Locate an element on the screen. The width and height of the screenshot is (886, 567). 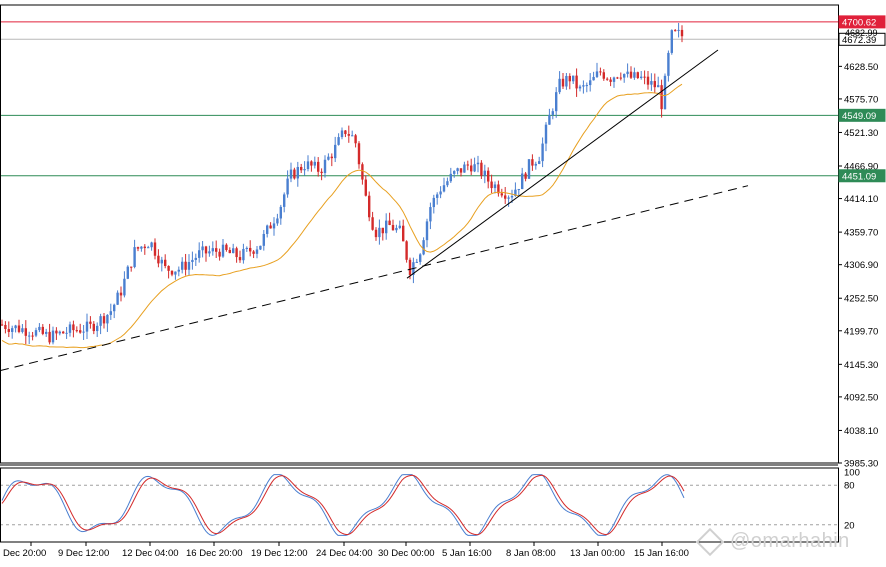
time-label-4: 19 Dec 12:00 is located at coordinates (279, 553).